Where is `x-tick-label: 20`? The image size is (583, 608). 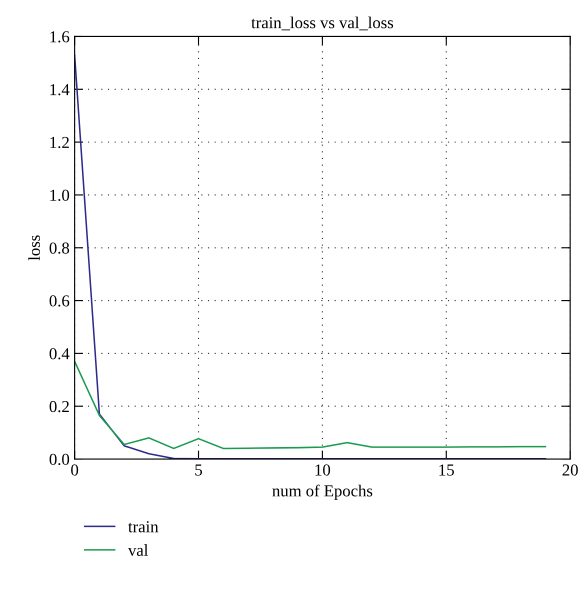
x-tick-label: 20 is located at coordinates (570, 470).